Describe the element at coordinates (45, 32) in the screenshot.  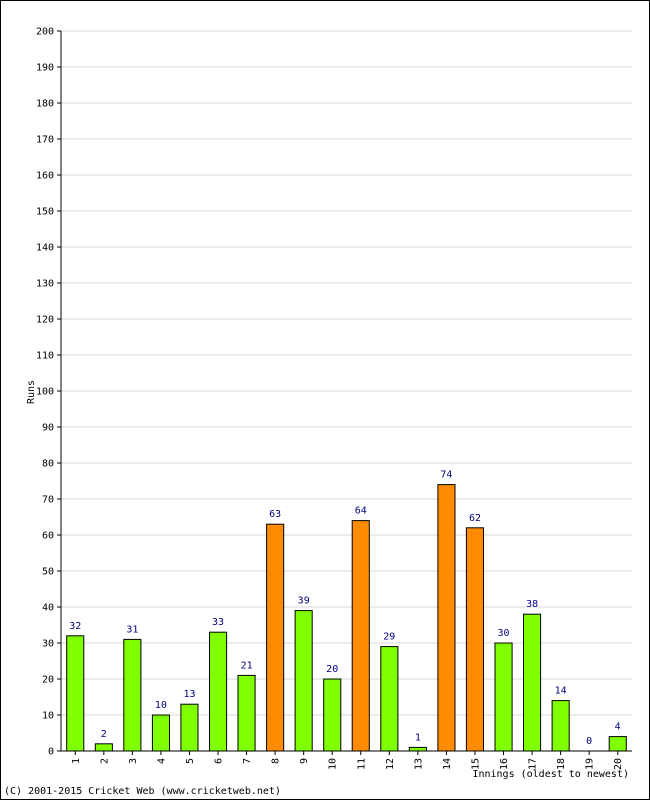
I see `y-tick-label: 200` at that location.